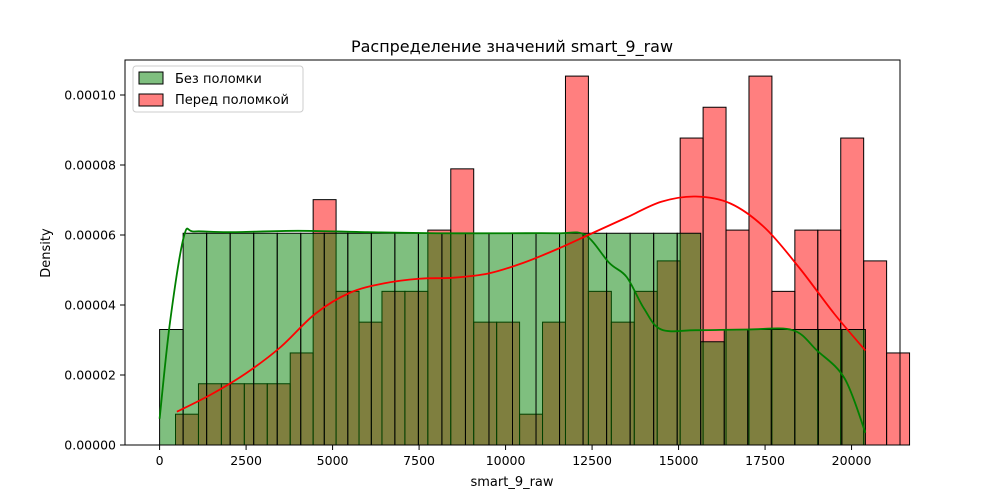  I want to click on y-tick-label: 0.00006, so click(90, 235).